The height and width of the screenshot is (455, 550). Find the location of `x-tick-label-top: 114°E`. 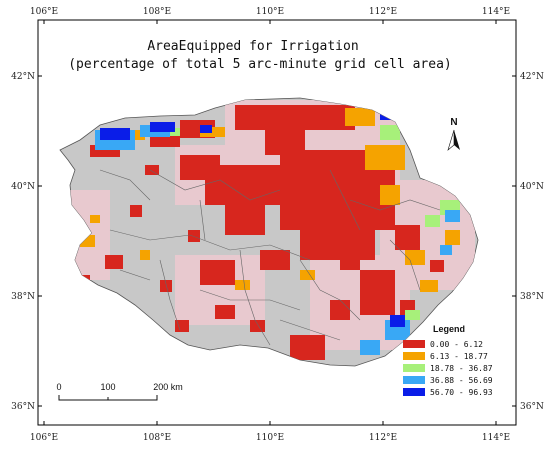

x-tick-label-top: 114°E is located at coordinates (496, 12).